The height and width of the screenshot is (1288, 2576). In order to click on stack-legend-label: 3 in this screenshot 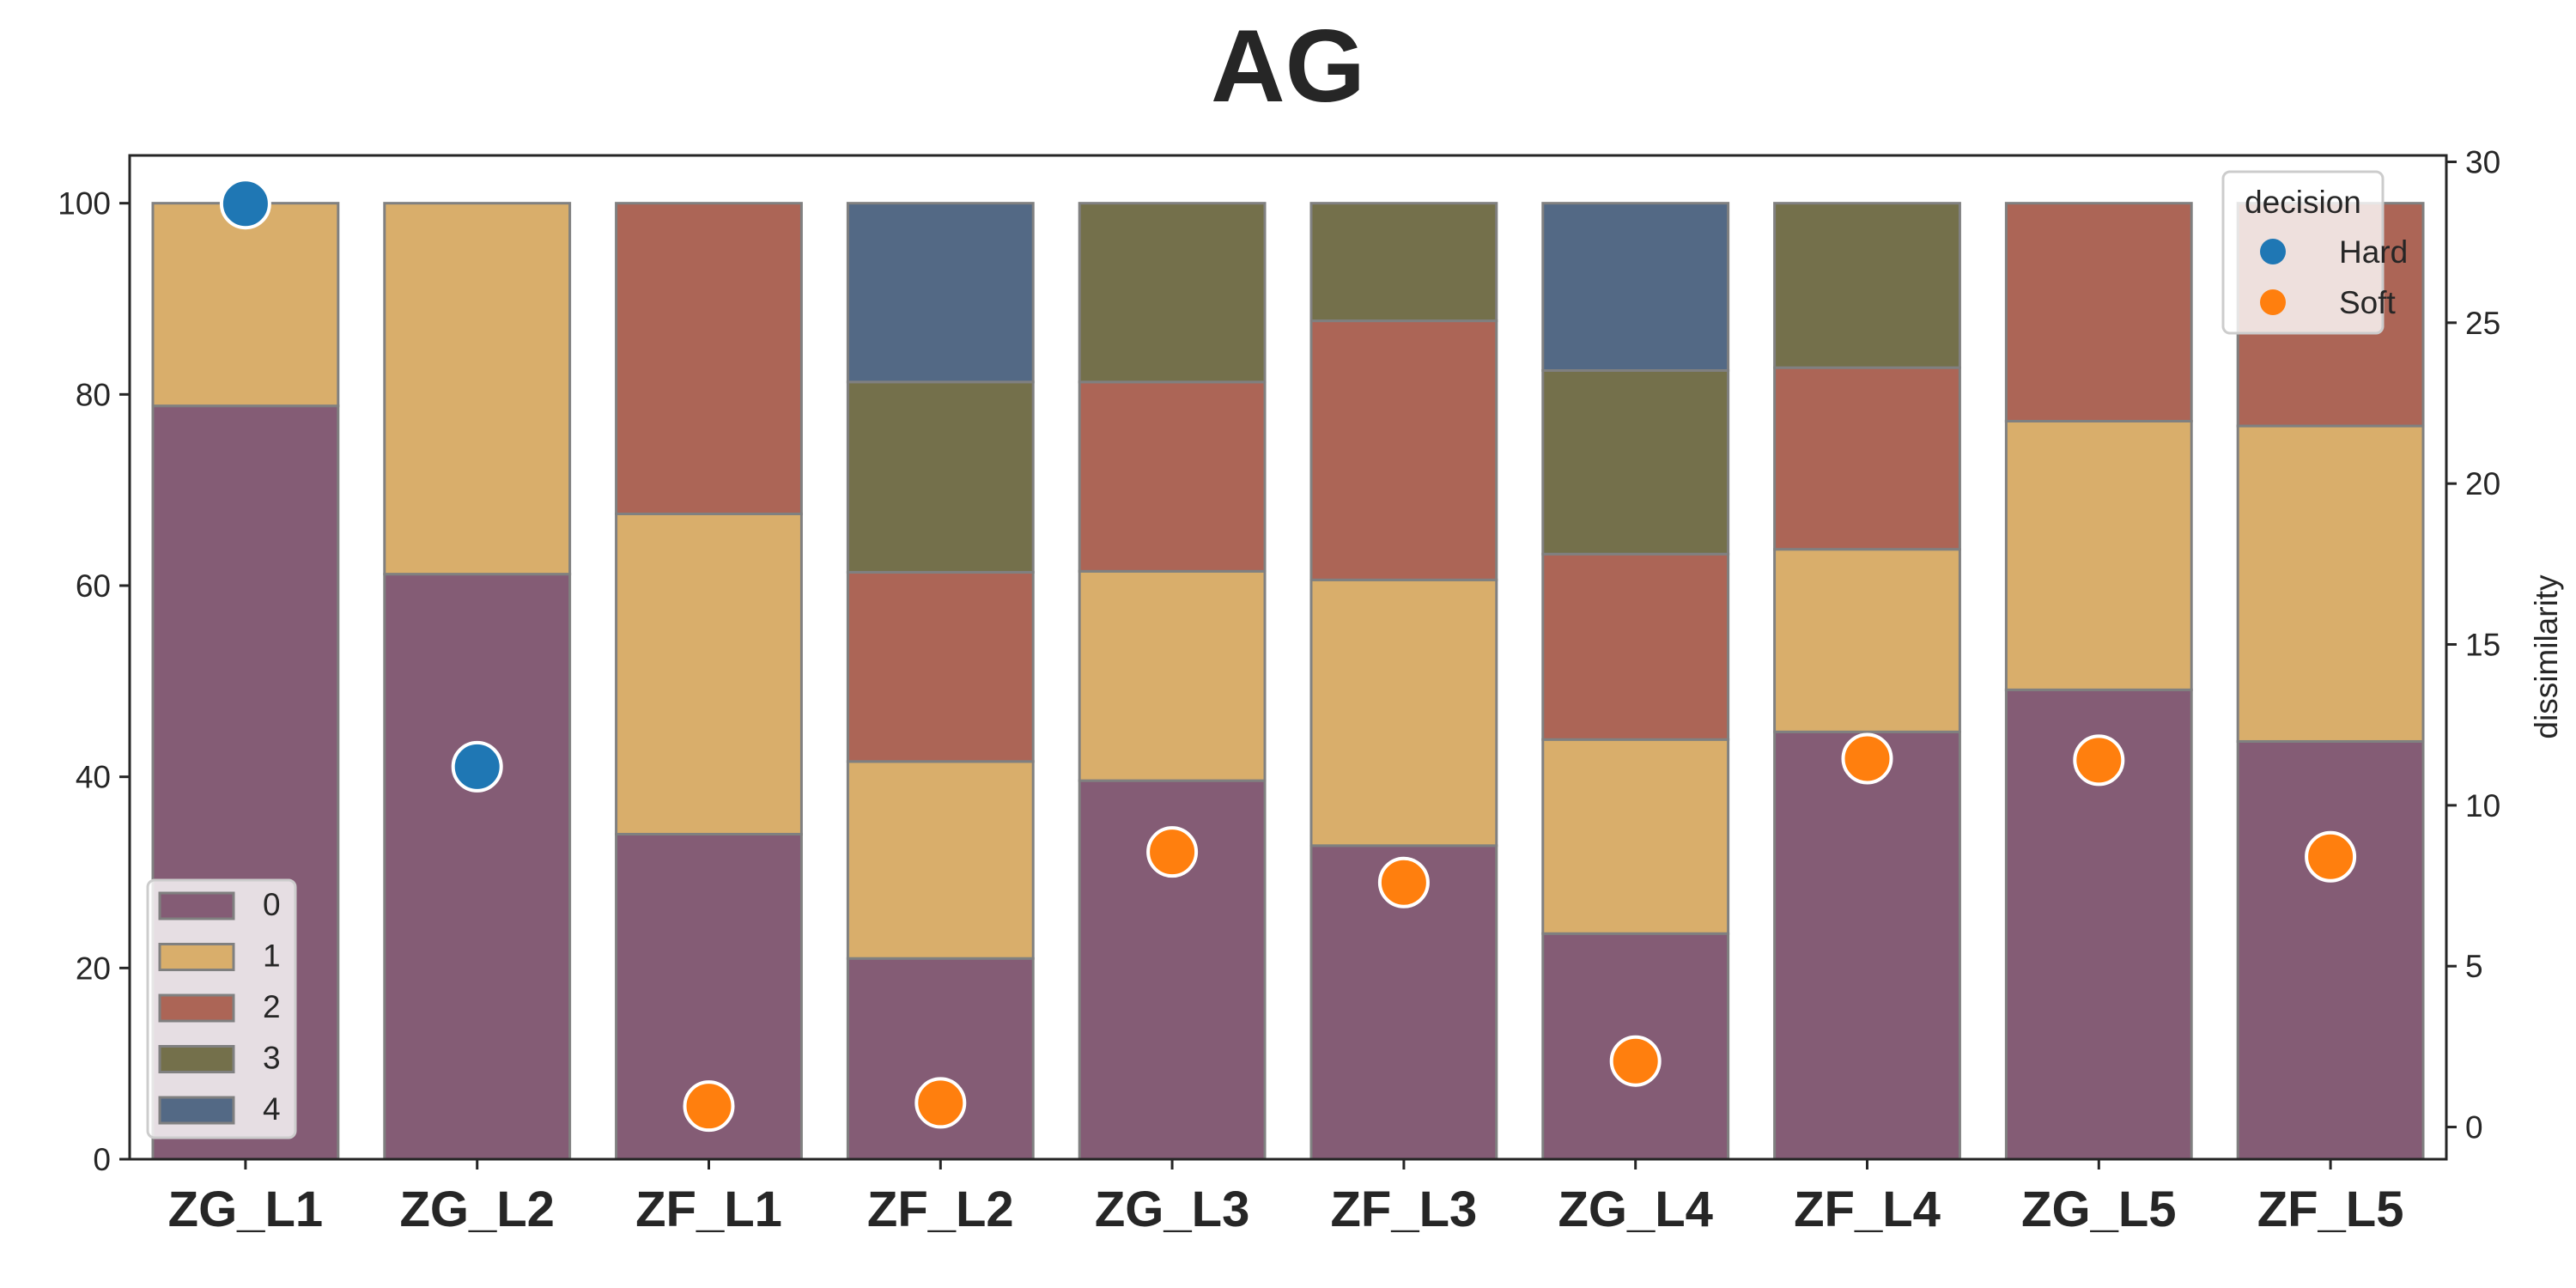, I will do `click(272, 1058)`.